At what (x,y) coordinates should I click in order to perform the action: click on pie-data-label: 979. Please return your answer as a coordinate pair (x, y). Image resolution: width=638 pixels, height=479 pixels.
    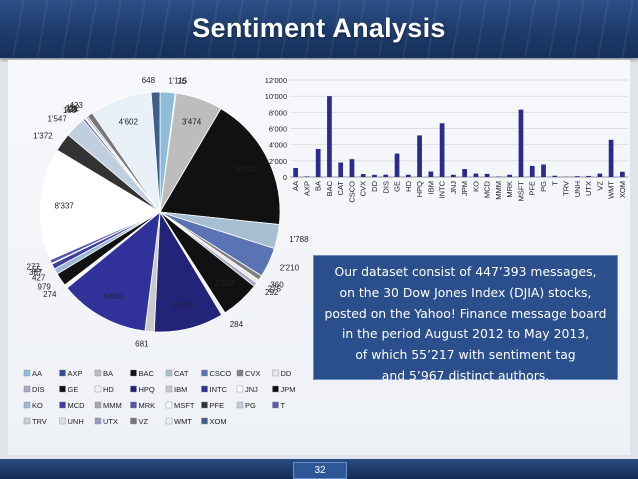
    Looking at the image, I should click on (45, 286).